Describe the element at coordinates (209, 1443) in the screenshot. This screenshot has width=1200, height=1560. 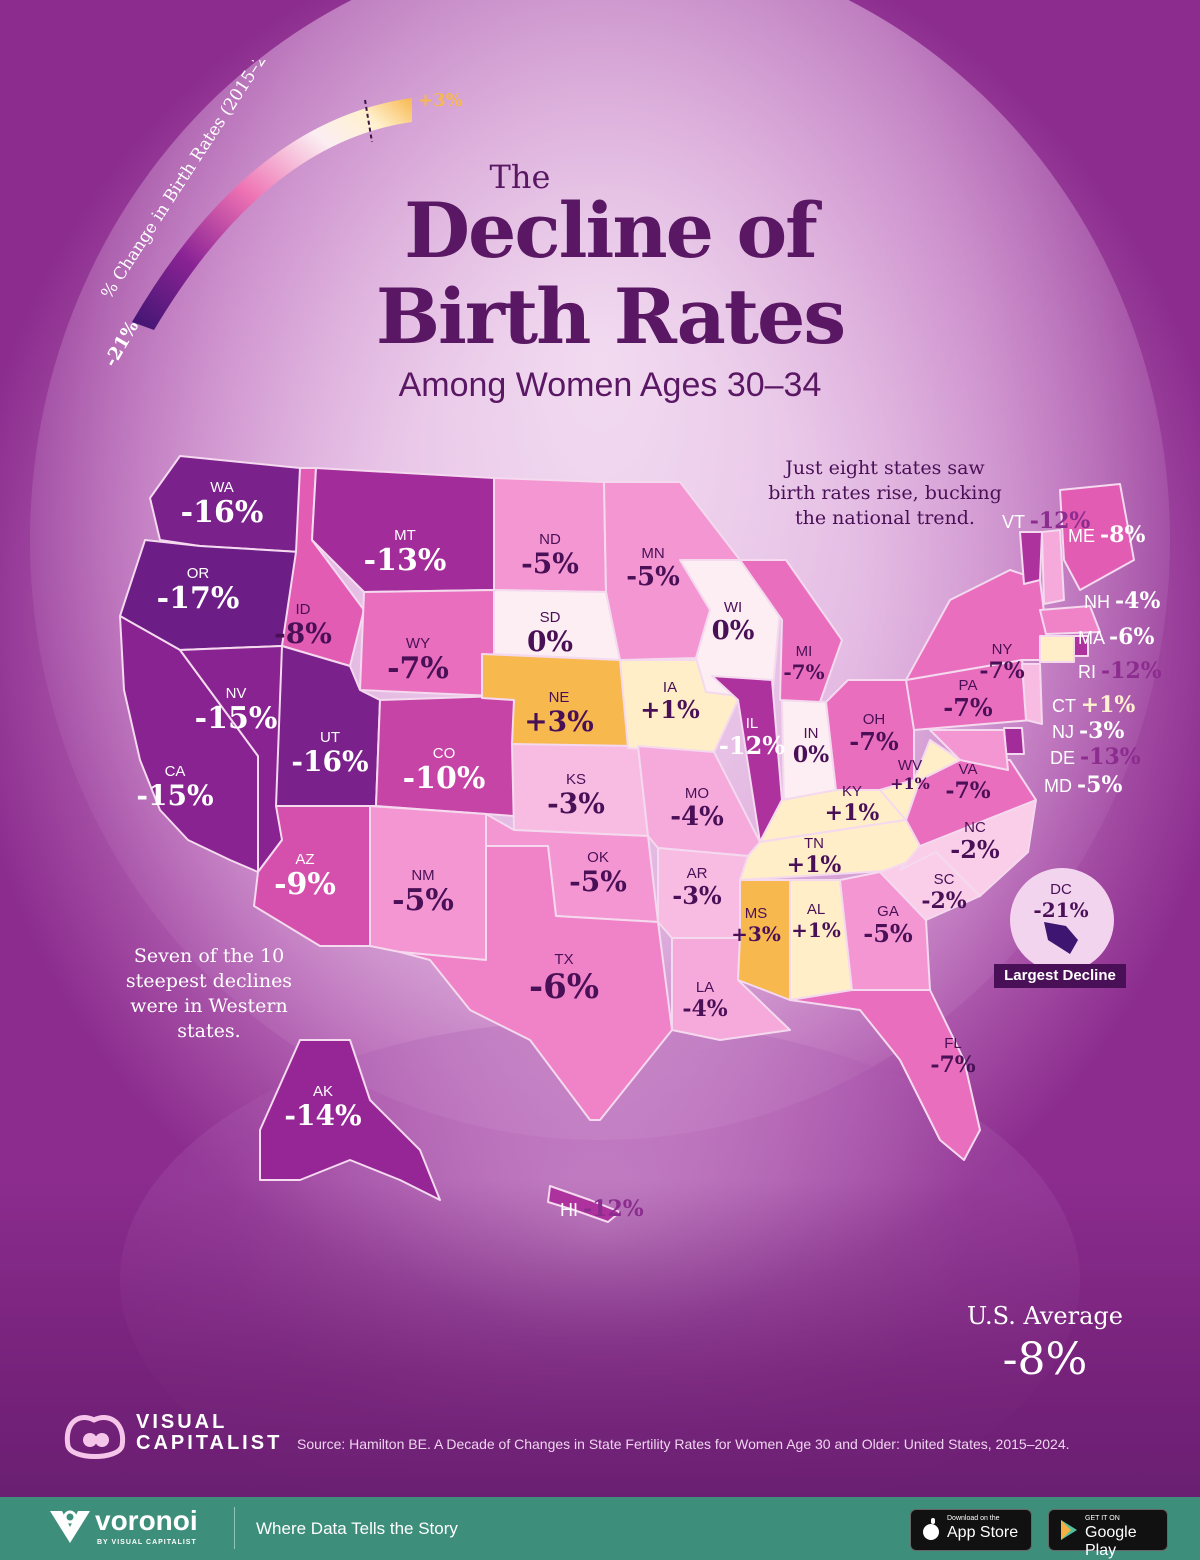
I see `publisher-name-line-2: CAPITALIST` at that location.